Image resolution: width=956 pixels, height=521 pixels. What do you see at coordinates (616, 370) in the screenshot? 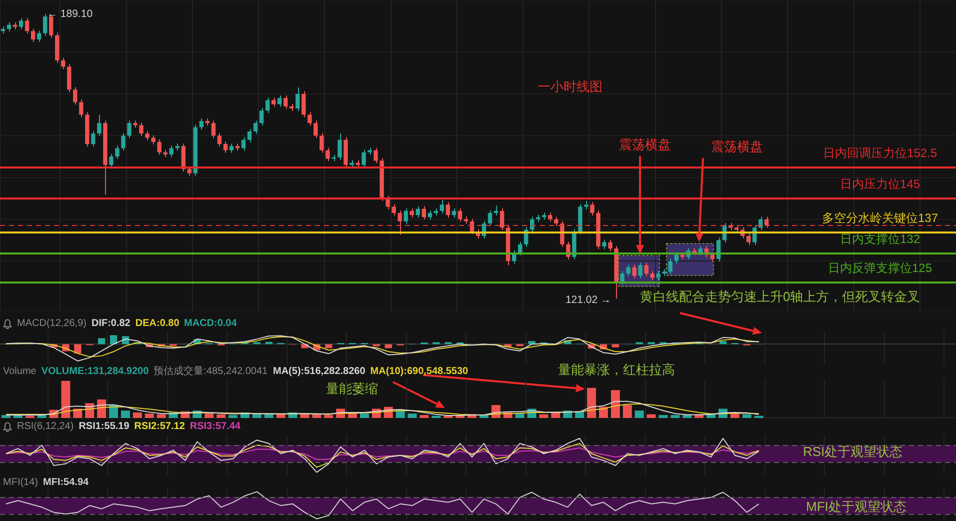
I see `text: 量能暴涨，红柱拉高` at bounding box center [616, 370].